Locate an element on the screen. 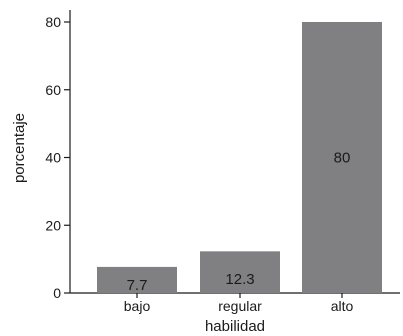 The height and width of the screenshot is (336, 403). bar-bajo is located at coordinates (137, 279).